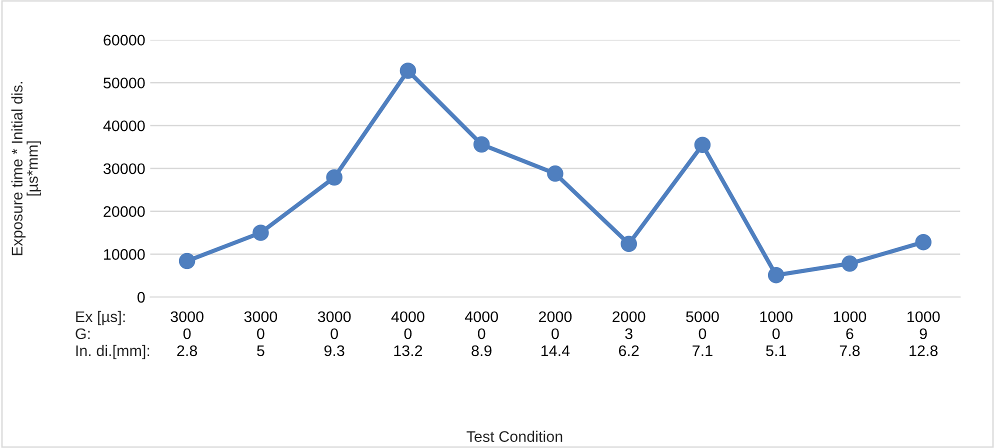 The width and height of the screenshot is (995, 448). I want to click on text: G:, so click(83, 334).